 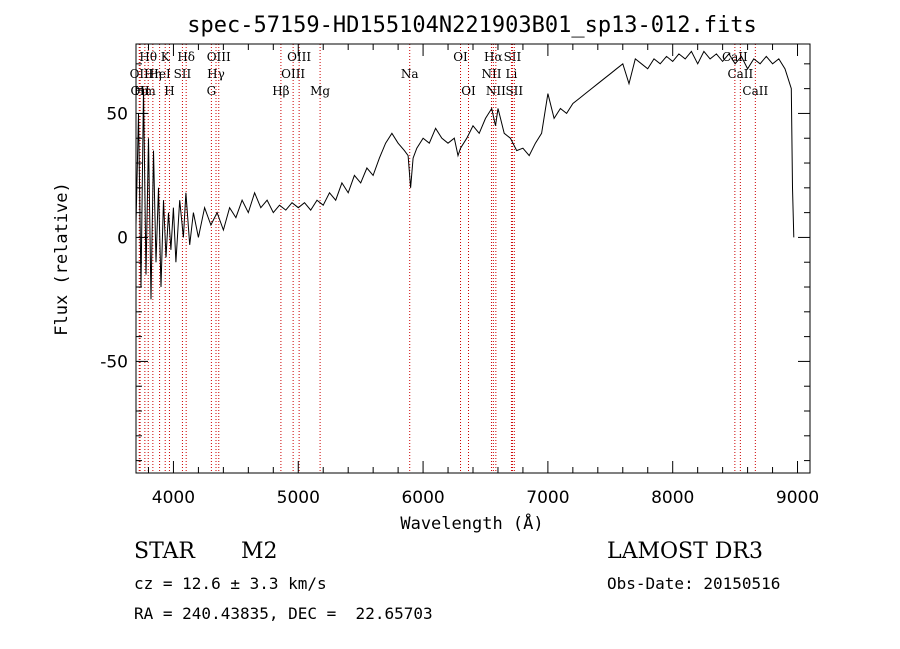 What do you see at coordinates (280, 91) in the screenshot?
I see `line-marker-label: Hβ` at bounding box center [280, 91].